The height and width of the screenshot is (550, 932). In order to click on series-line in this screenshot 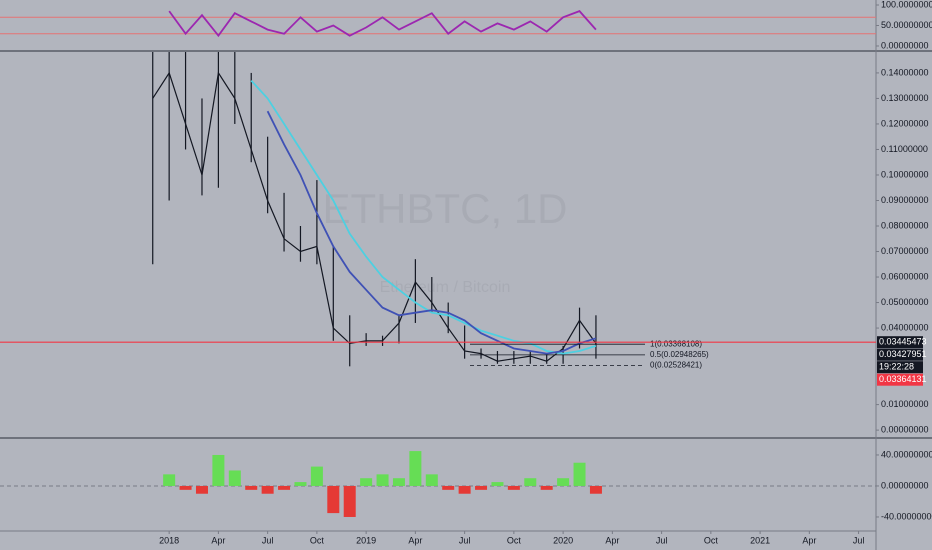, I will do `click(382, 24)`.